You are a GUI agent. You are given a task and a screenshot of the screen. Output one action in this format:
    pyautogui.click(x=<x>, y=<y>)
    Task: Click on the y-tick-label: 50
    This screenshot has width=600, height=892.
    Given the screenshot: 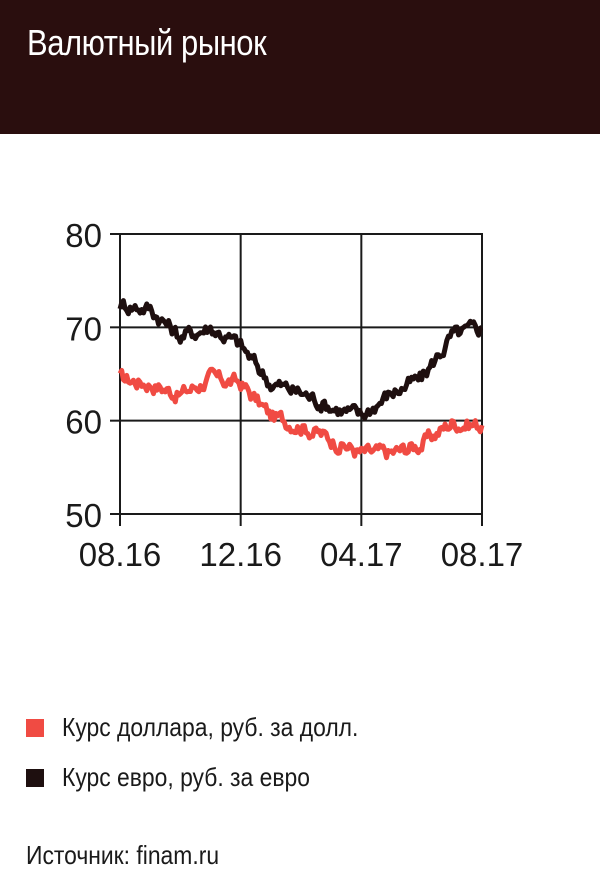 What is the action you would take?
    pyautogui.click(x=83, y=515)
    